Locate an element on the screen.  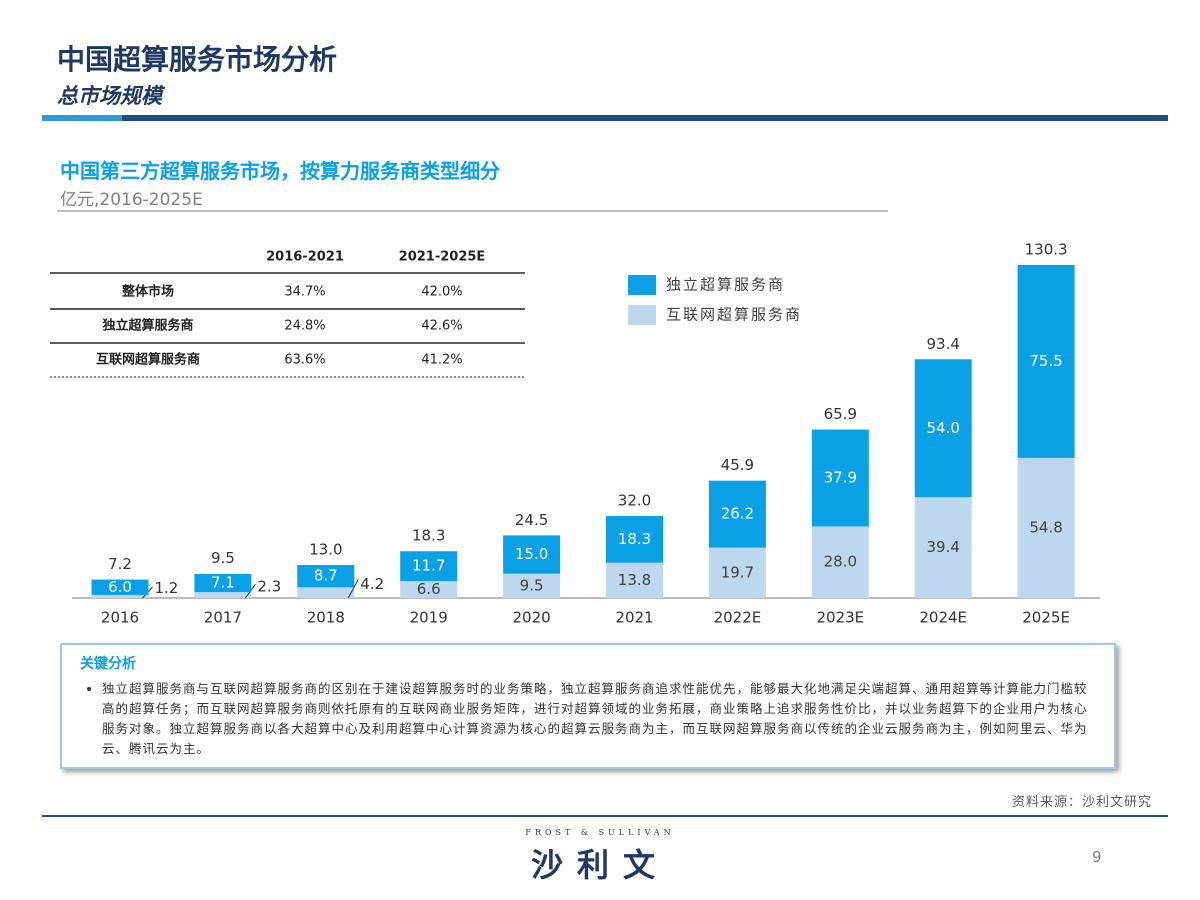
x-tick-label: 2023E is located at coordinates (840, 618).